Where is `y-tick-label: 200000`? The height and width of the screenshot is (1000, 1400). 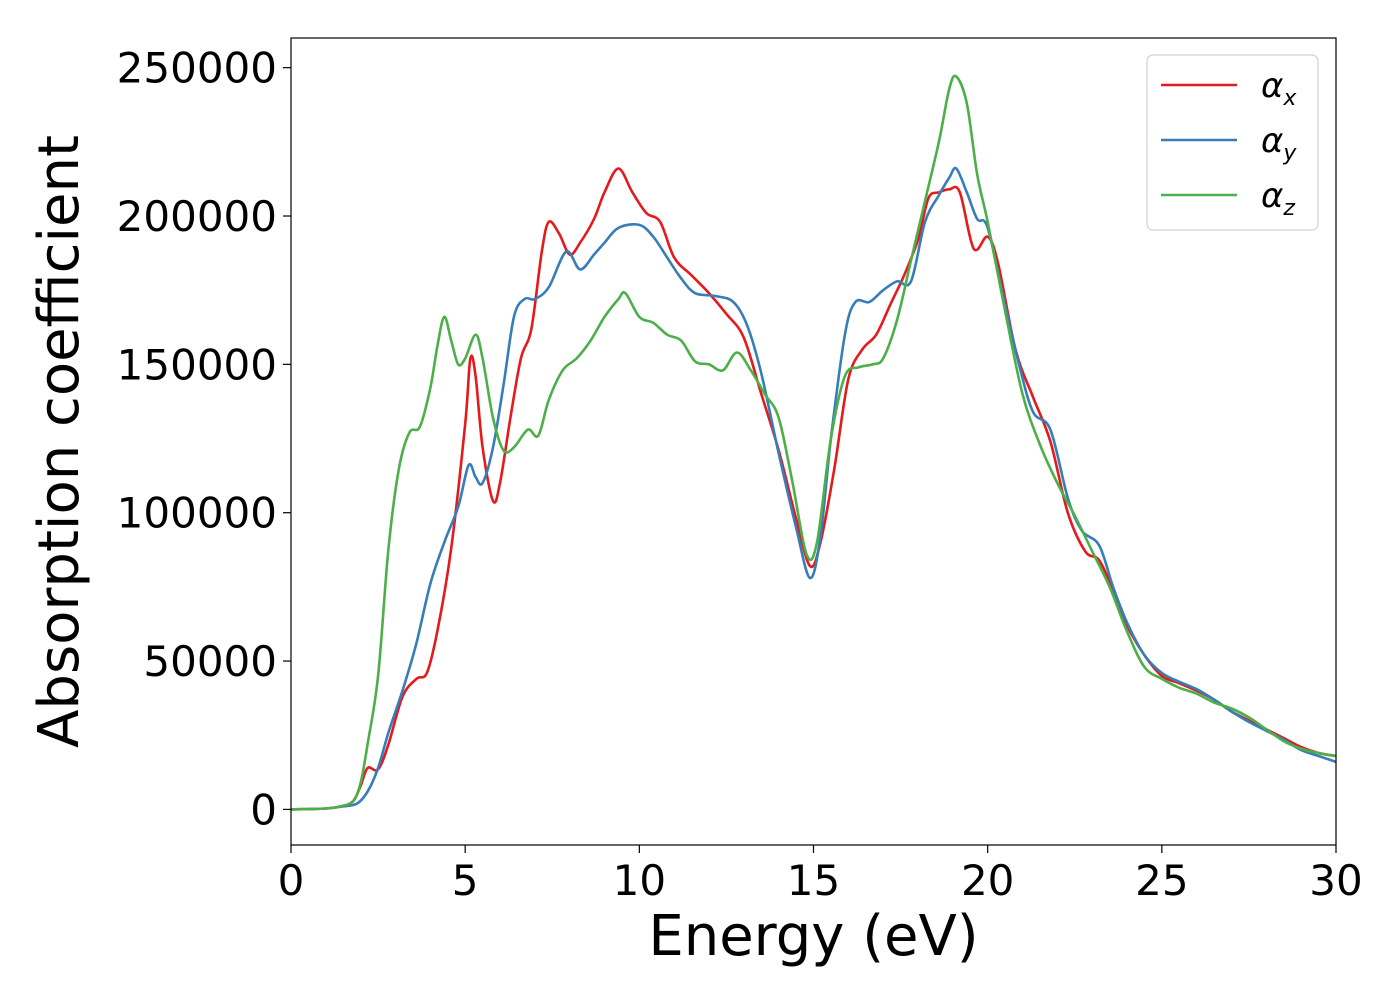
y-tick-label: 200000 is located at coordinates (197, 216).